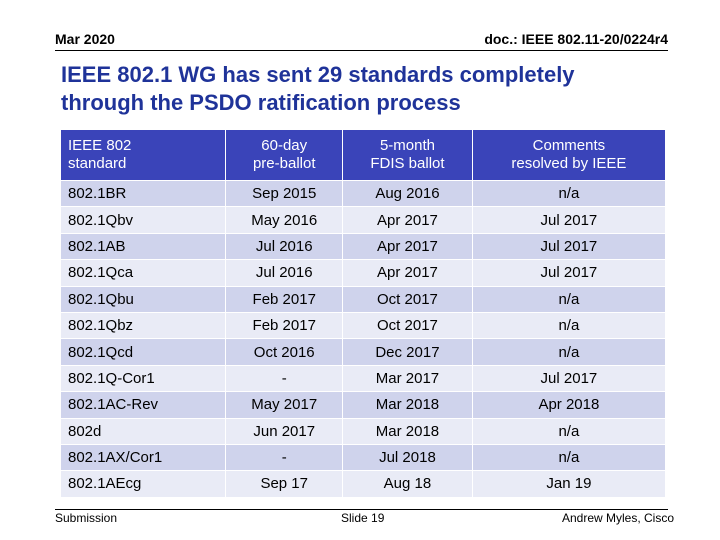 The height and width of the screenshot is (540, 720). What do you see at coordinates (144, 378) in the screenshot?
I see `cell-standard: 802.1Q-Cor1` at bounding box center [144, 378].